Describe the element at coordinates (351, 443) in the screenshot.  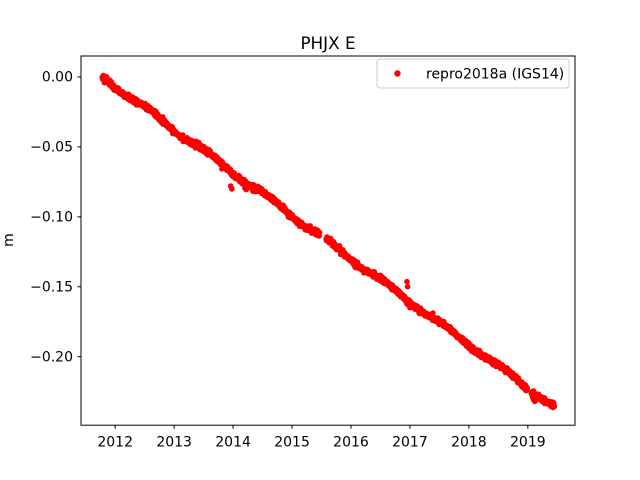
I see `x-tick-label: 2016` at that location.